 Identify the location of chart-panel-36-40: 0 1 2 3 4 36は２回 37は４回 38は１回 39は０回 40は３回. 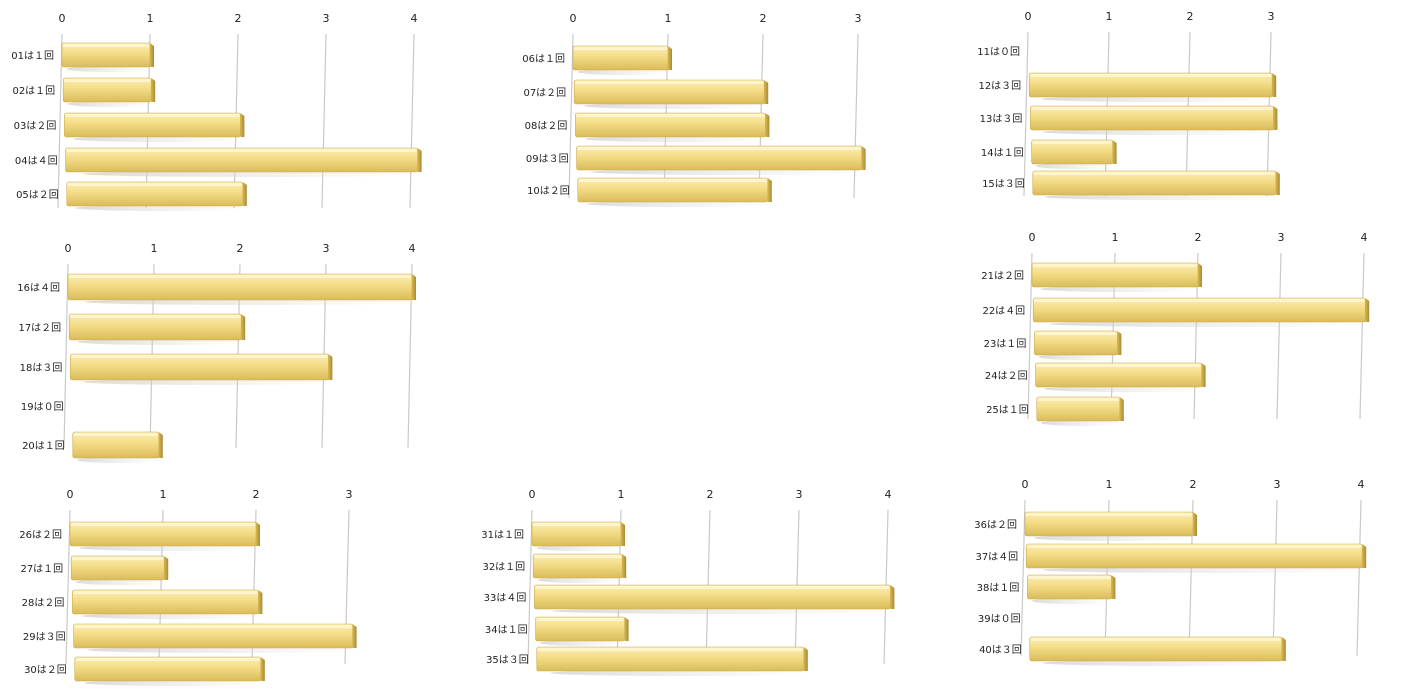
(1175, 571).